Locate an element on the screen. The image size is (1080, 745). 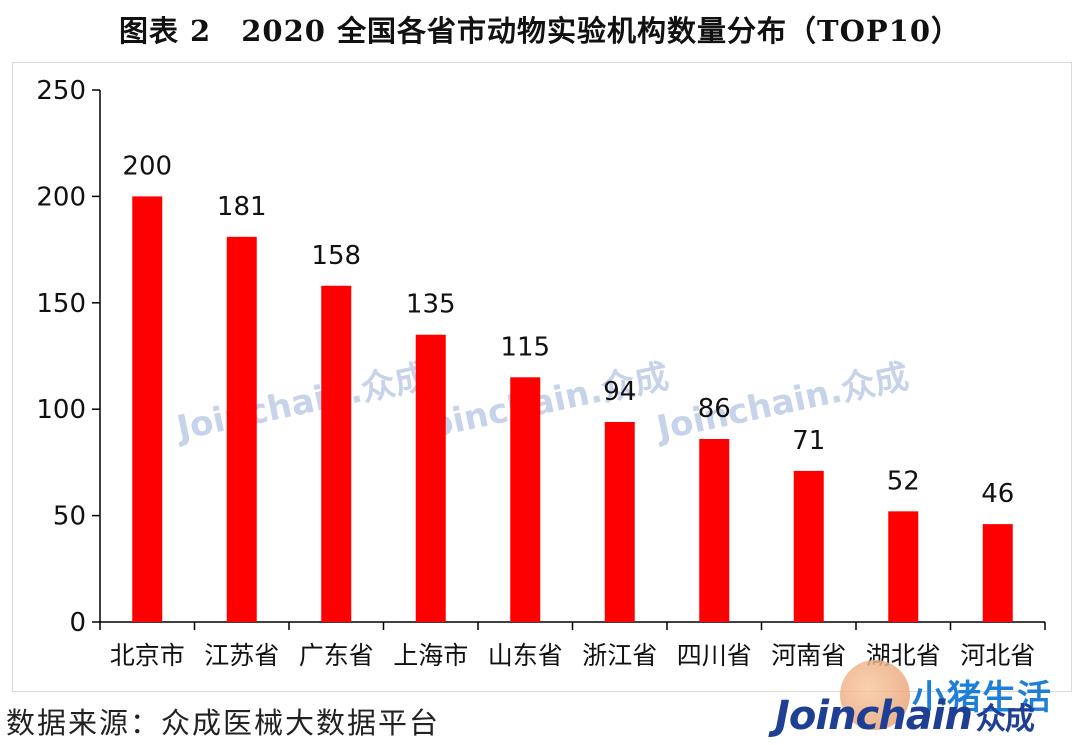
brand-logo-text: Joinchain is located at coordinates (874, 716).